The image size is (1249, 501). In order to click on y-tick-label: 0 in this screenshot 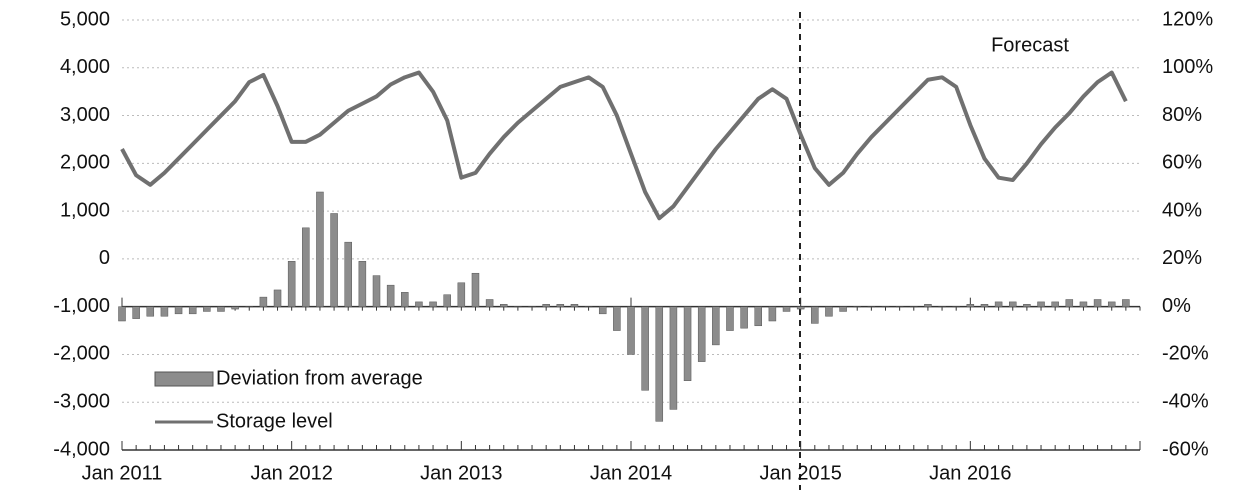, I will do `click(104, 258)`.